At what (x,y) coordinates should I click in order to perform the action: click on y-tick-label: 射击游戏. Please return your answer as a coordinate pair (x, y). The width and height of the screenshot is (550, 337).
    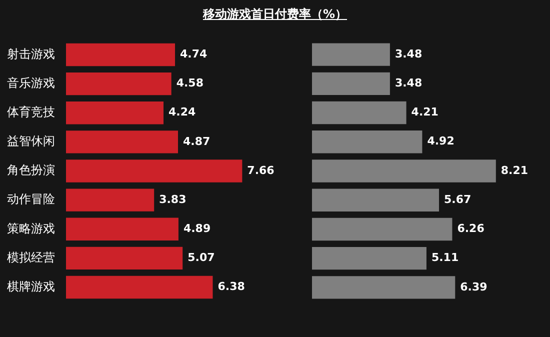
    Looking at the image, I should click on (31, 53).